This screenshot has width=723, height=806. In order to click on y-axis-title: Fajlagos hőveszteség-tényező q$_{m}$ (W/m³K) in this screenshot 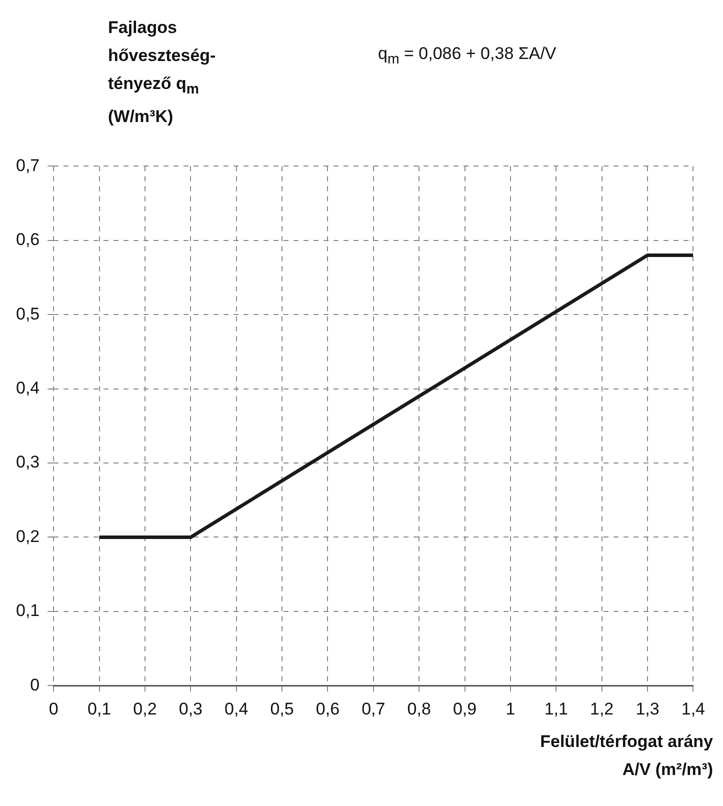, I will do `click(162, 72)`.